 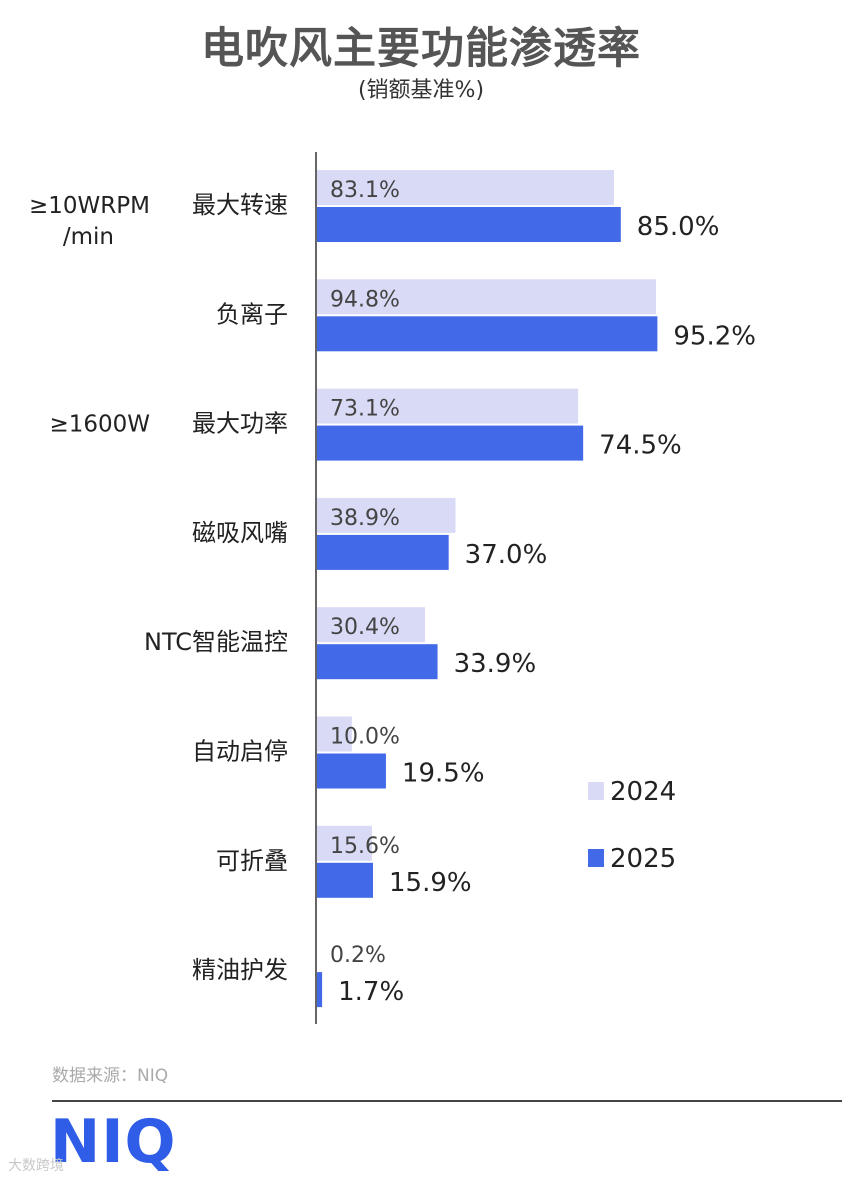 What do you see at coordinates (365, 190) in the screenshot?
I see `data-label-2024: 83.1%` at bounding box center [365, 190].